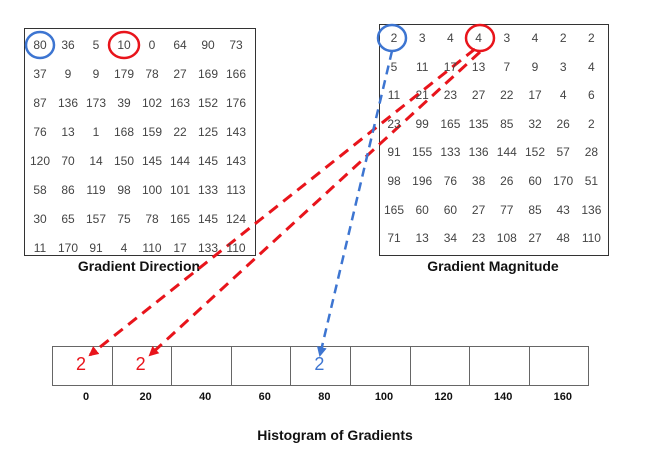 Image resolution: width=652 pixels, height=462 pixels. I want to click on magnitude-cell: 136, so click(478, 152).